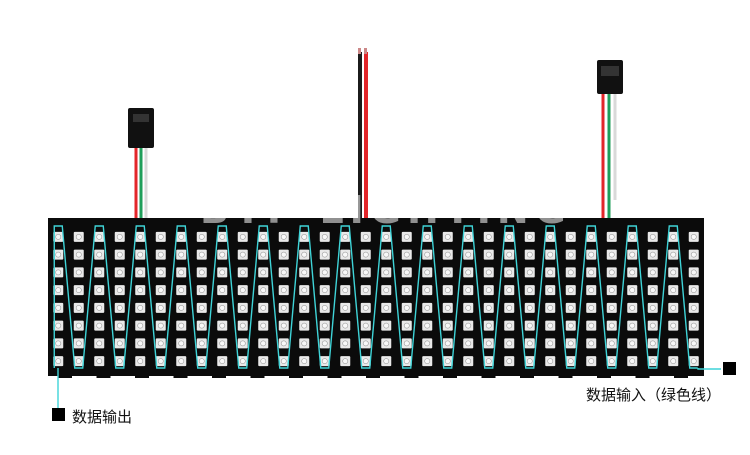  I want to click on input-marker-icon, so click(729, 368).